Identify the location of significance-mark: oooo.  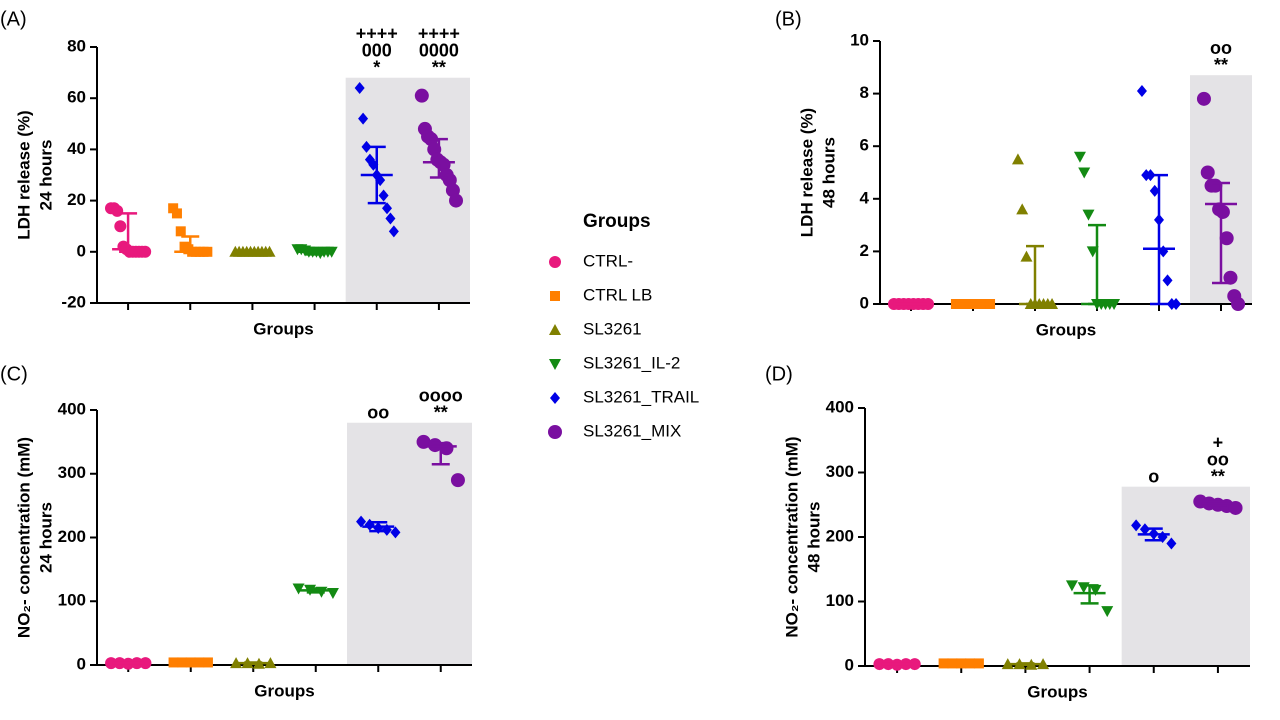
(441, 396).